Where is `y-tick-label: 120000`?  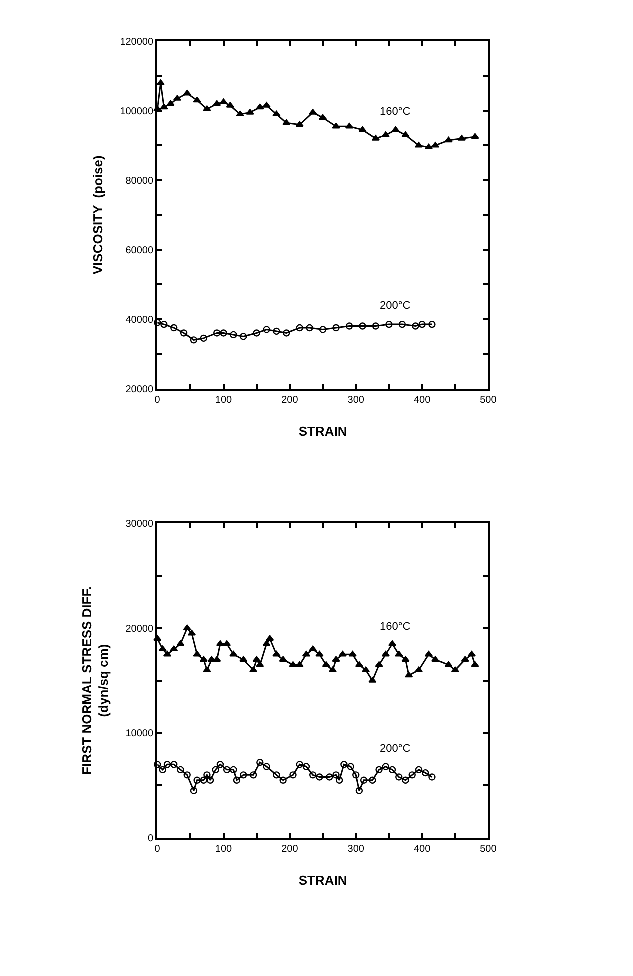 y-tick-label: 120000 is located at coordinates (137, 42).